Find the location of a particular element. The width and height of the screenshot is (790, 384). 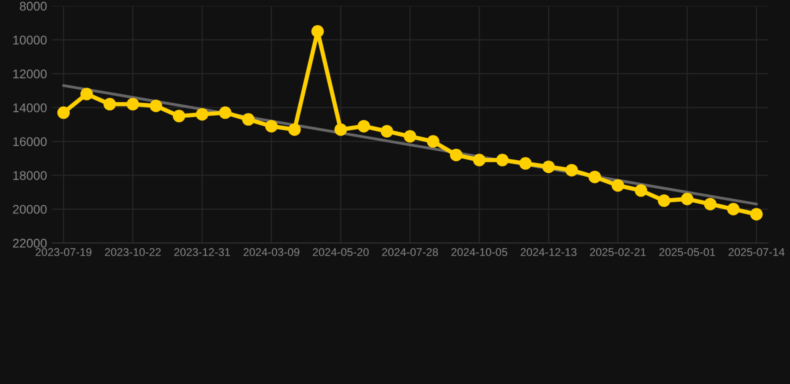

y-tick-label: 22000 is located at coordinates (30, 243).